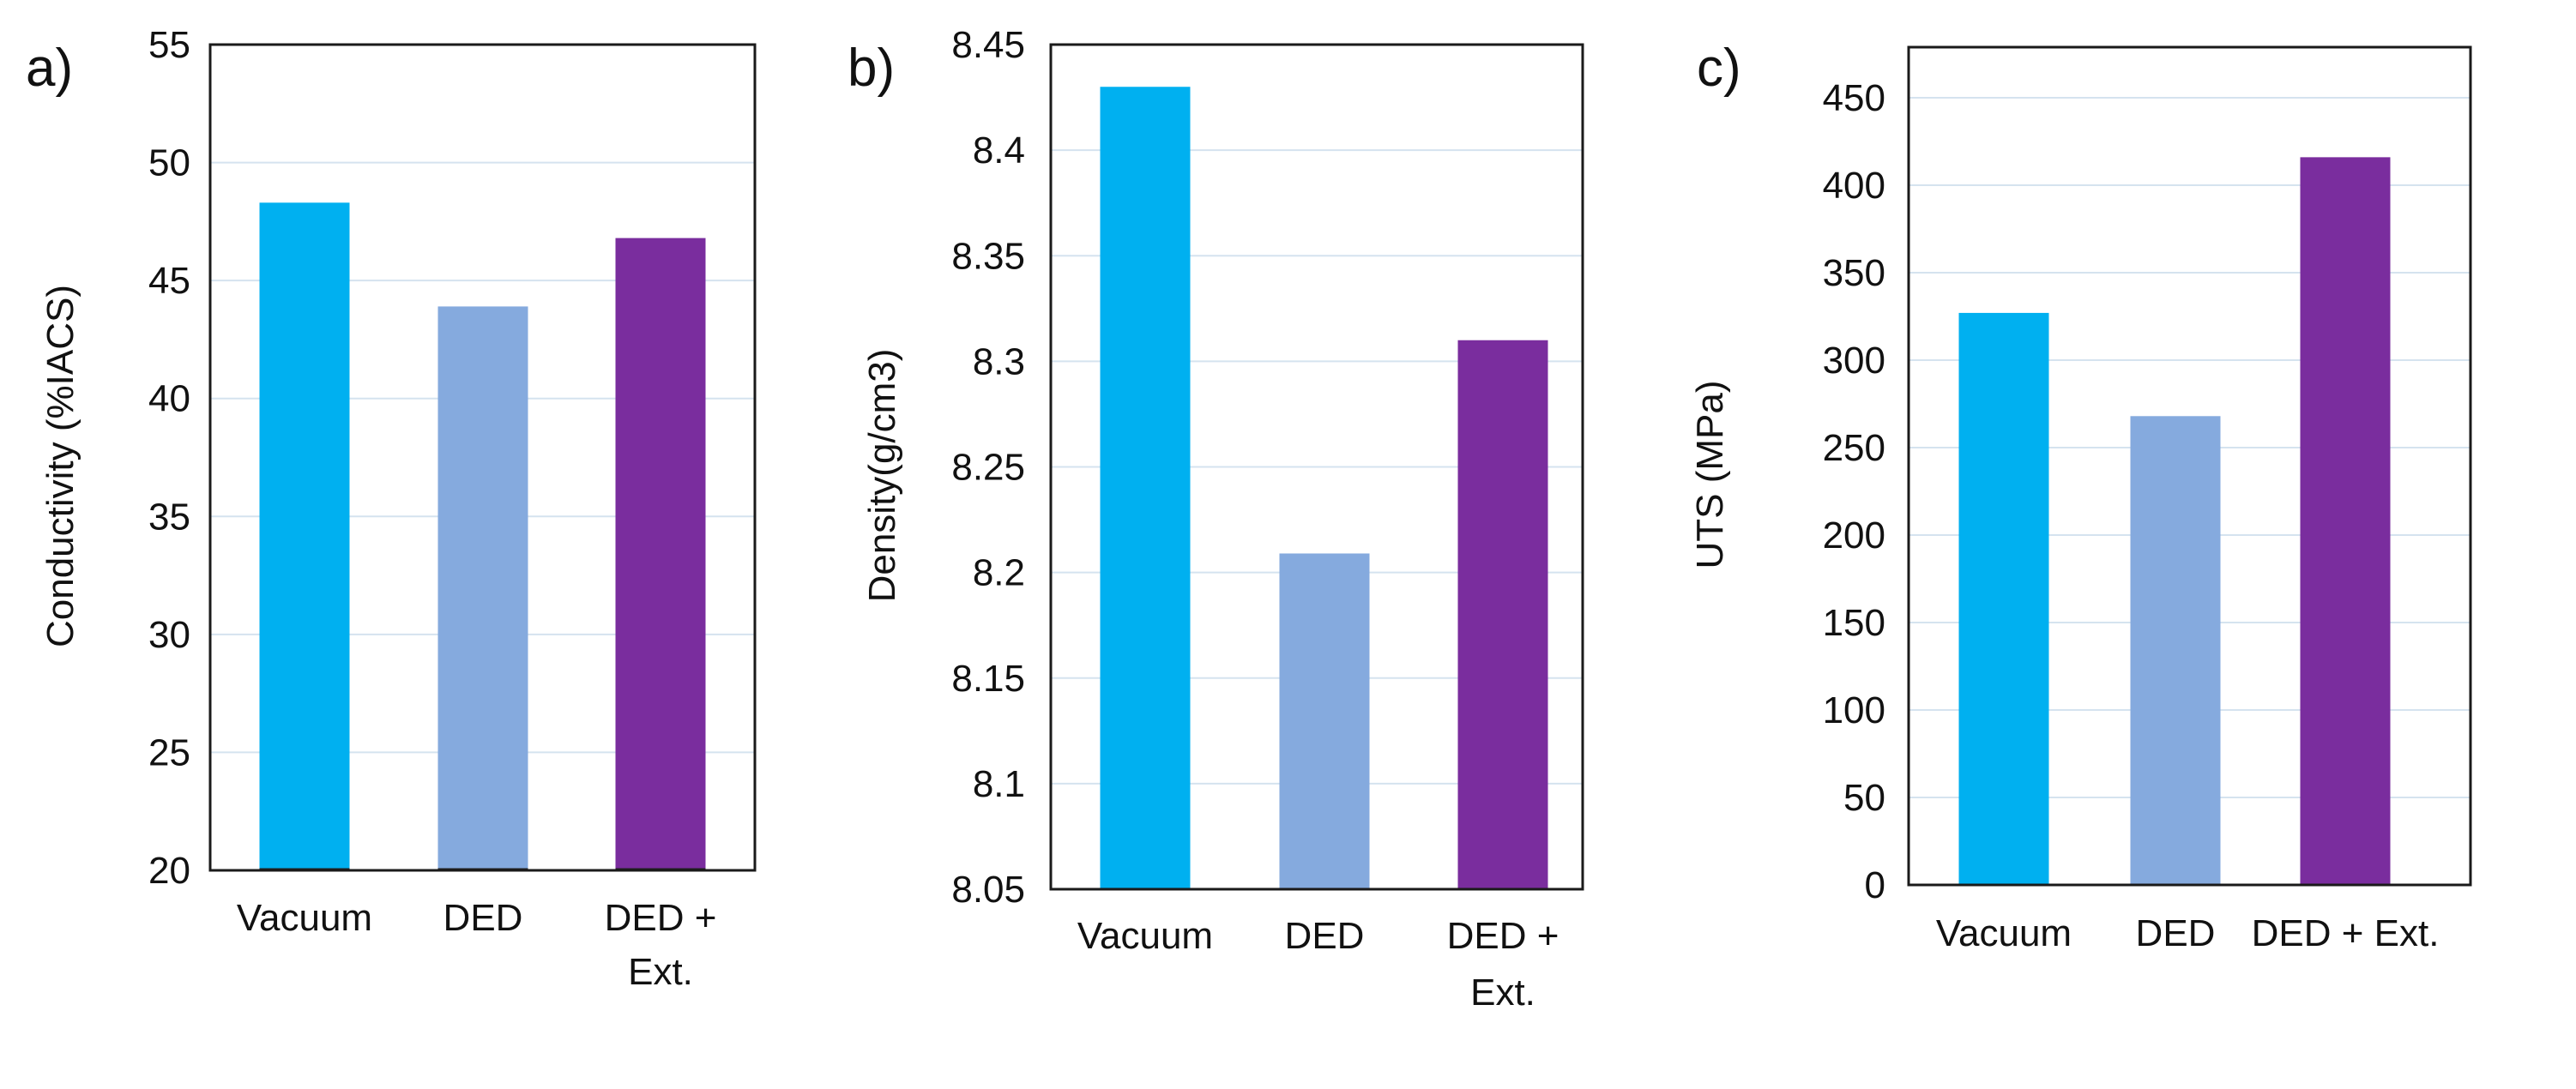 The width and height of the screenshot is (2576, 1089). Describe the element at coordinates (882, 476) in the screenshot. I see `y-axis-label: Density(g/cm3)` at that location.